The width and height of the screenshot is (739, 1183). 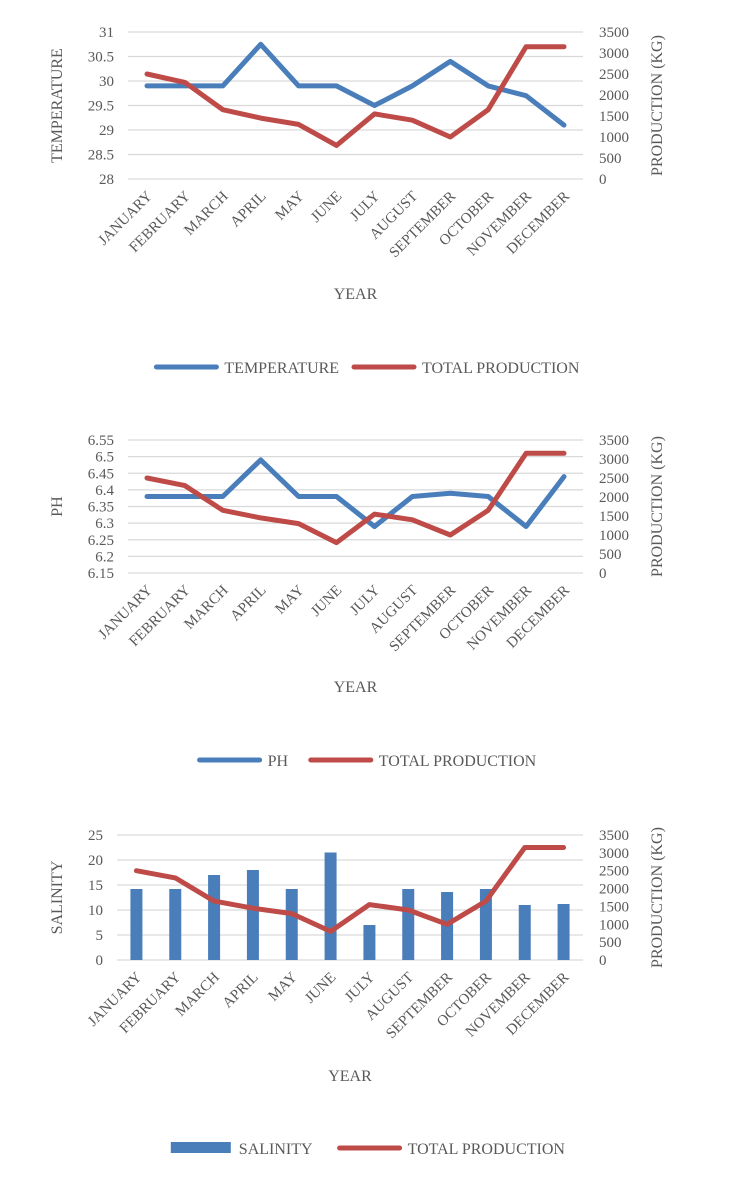 What do you see at coordinates (101, 441) in the screenshot?
I see `y-tick-label: 6.55` at bounding box center [101, 441].